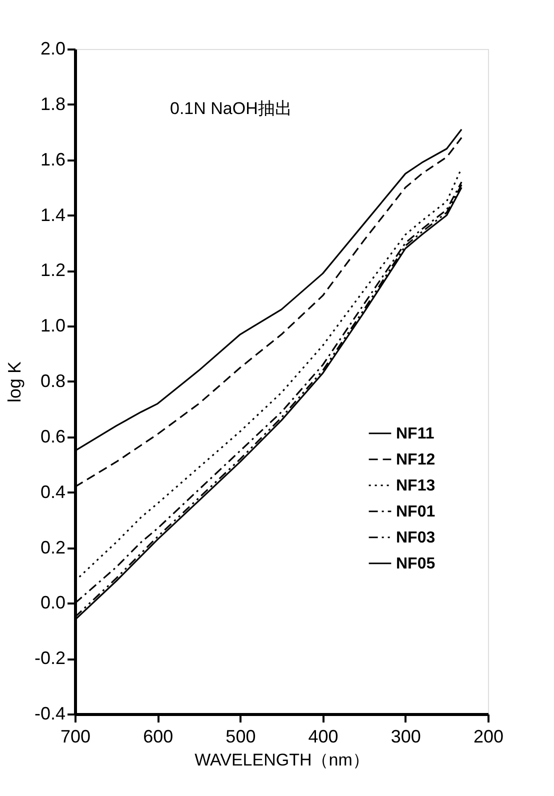 The height and width of the screenshot is (796, 554). I want to click on x-tick-label: 400, so click(323, 736).